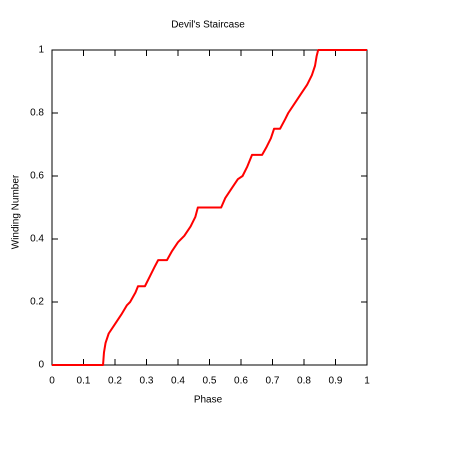  Describe the element at coordinates (37, 302) in the screenshot. I see `y-tick-label: 0.2` at that location.